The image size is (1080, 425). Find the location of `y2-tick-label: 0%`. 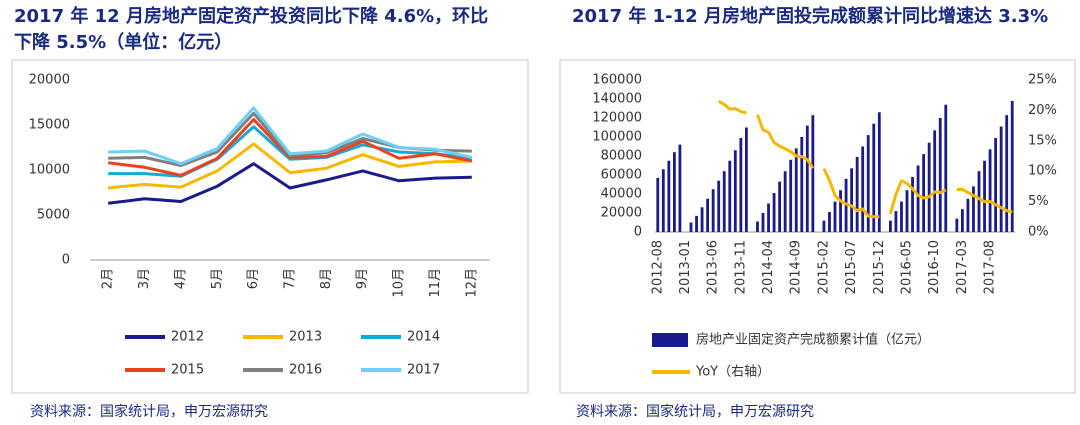

y2-tick-label: 0% is located at coordinates (1038, 232).